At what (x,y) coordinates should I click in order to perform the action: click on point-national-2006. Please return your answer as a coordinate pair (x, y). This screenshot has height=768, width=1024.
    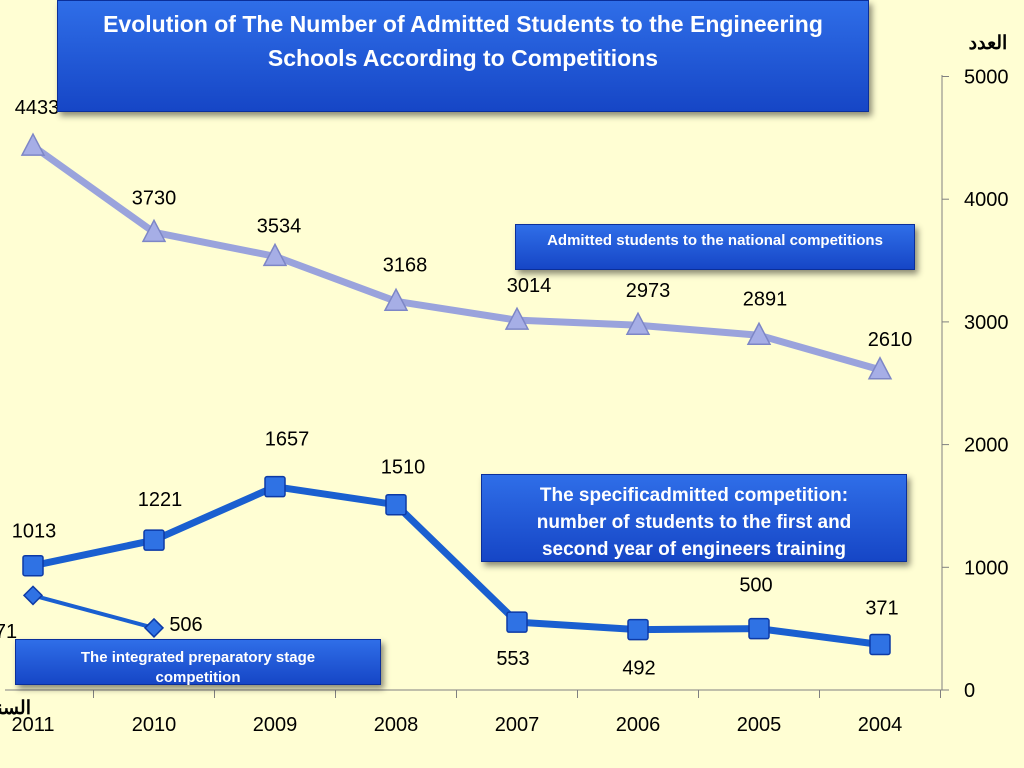
    Looking at the image, I should click on (638, 323).